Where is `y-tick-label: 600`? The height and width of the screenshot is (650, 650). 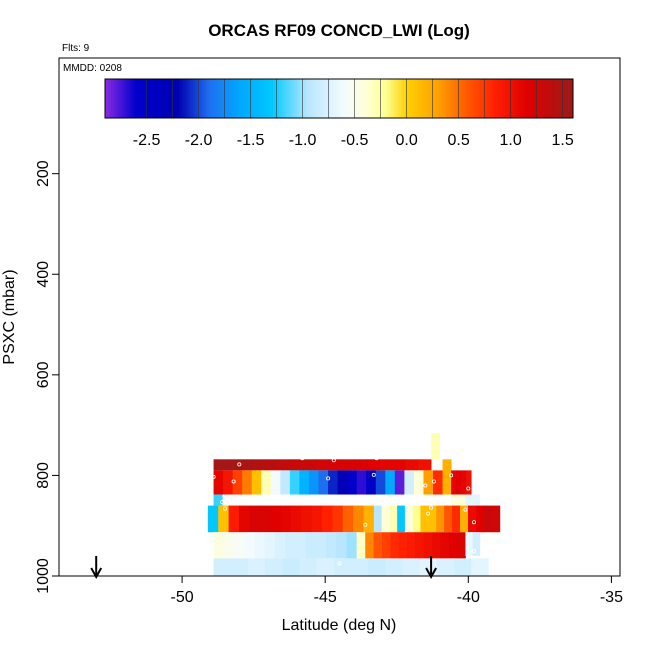
y-tick-label: 600 is located at coordinates (43, 374).